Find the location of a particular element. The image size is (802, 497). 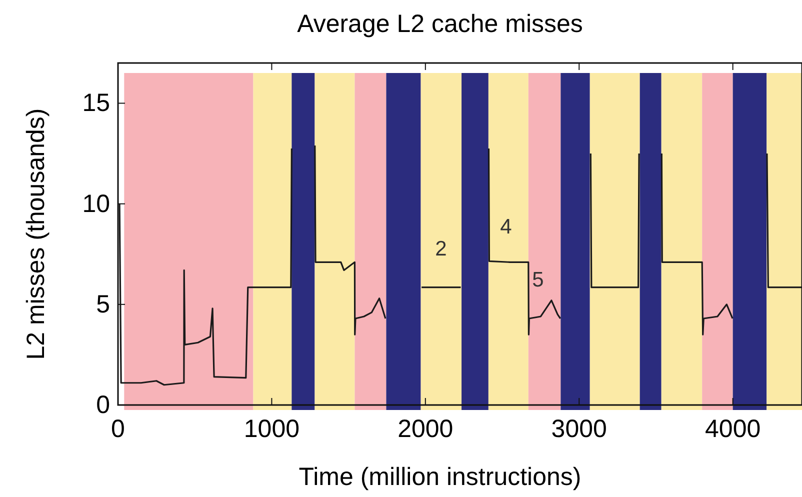

y-tick-label: 10 is located at coordinates (96, 204).